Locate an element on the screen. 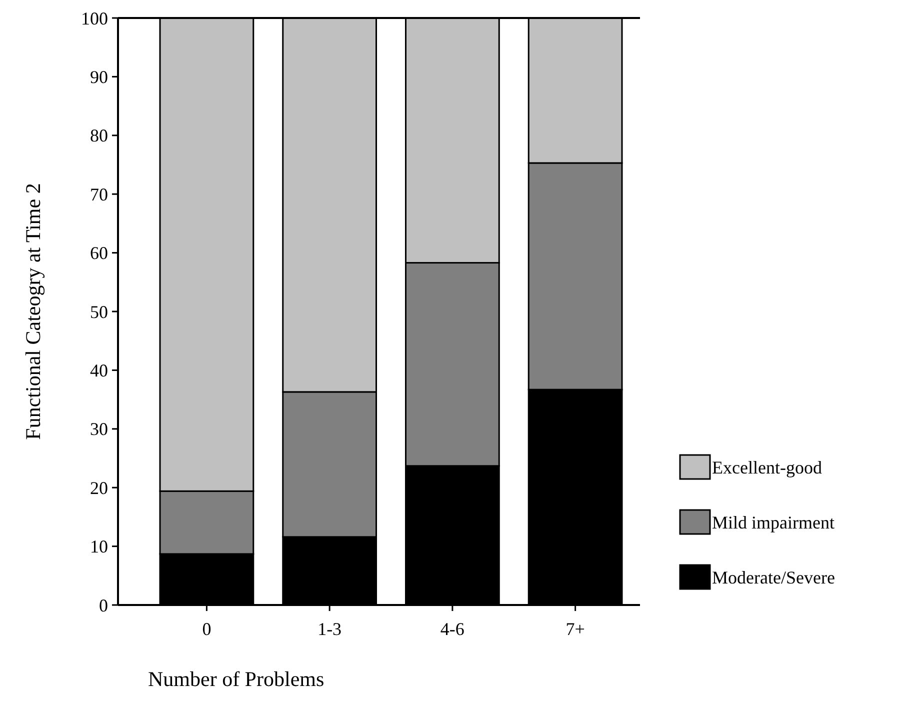  y-tick-label: 50 is located at coordinates (99, 312).